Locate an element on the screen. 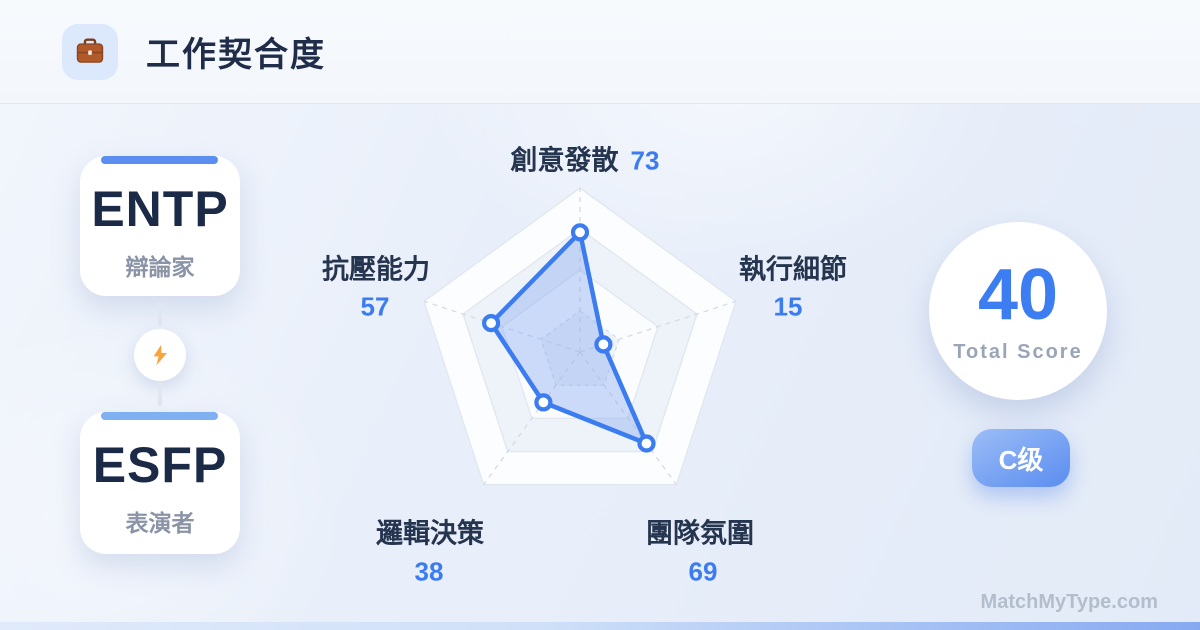  axis-label-execution: 執行細節 is located at coordinates (793, 269).